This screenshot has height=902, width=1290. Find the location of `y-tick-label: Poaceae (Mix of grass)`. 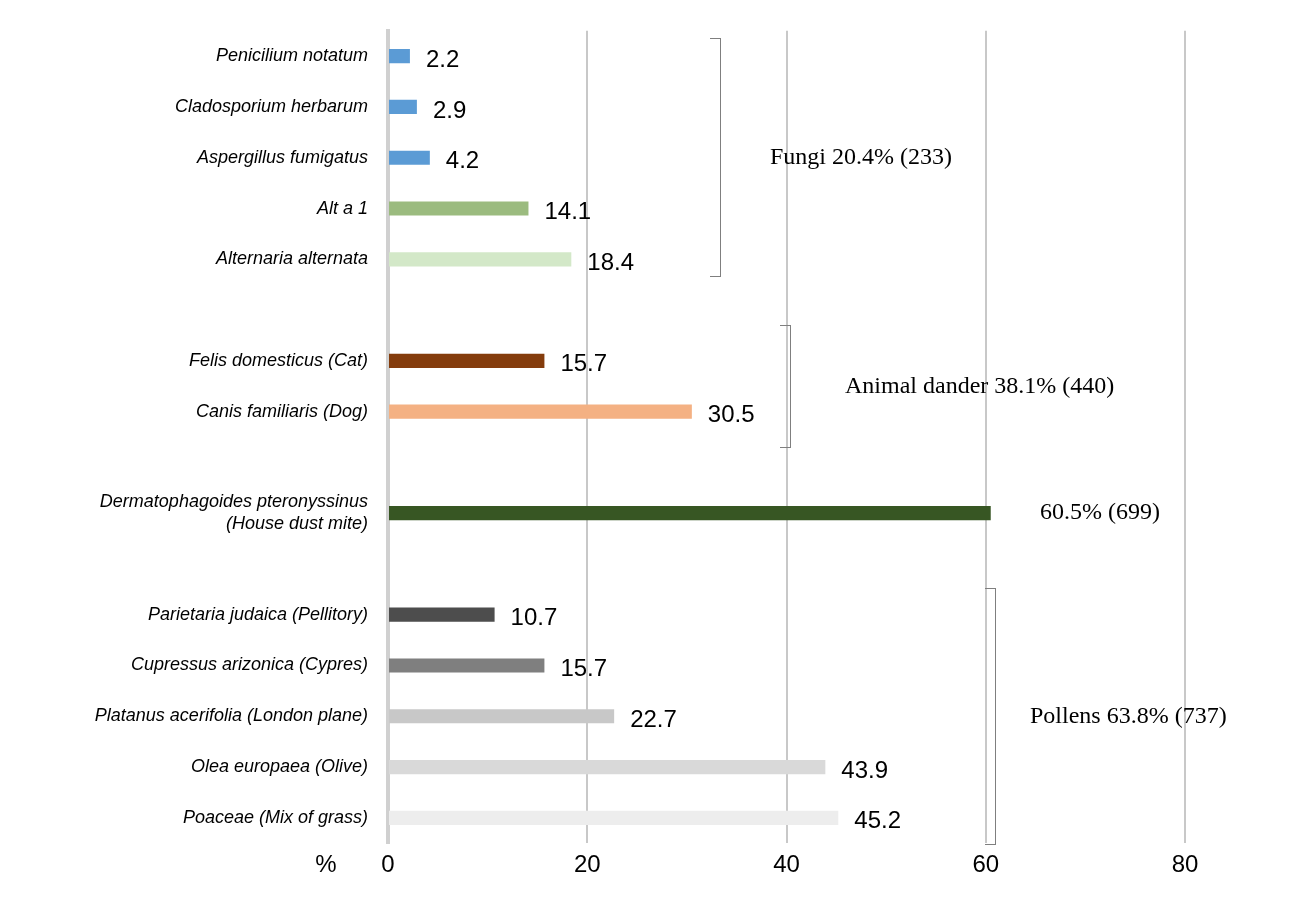

y-tick-label: Poaceae (Mix of grass) is located at coordinates (275, 816).